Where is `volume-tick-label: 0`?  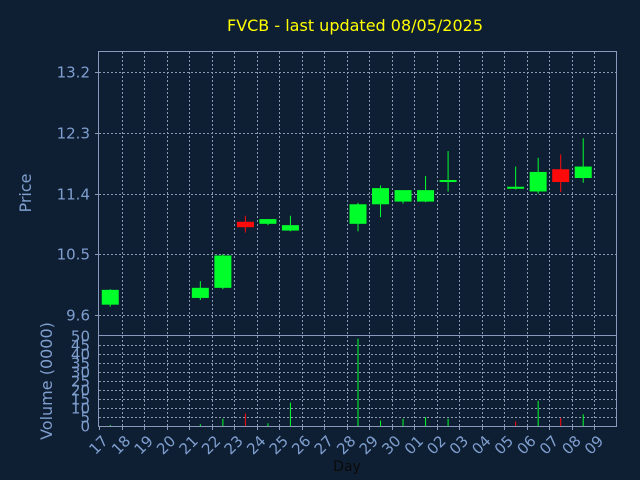
volume-tick-label: 0 is located at coordinates (85, 427).